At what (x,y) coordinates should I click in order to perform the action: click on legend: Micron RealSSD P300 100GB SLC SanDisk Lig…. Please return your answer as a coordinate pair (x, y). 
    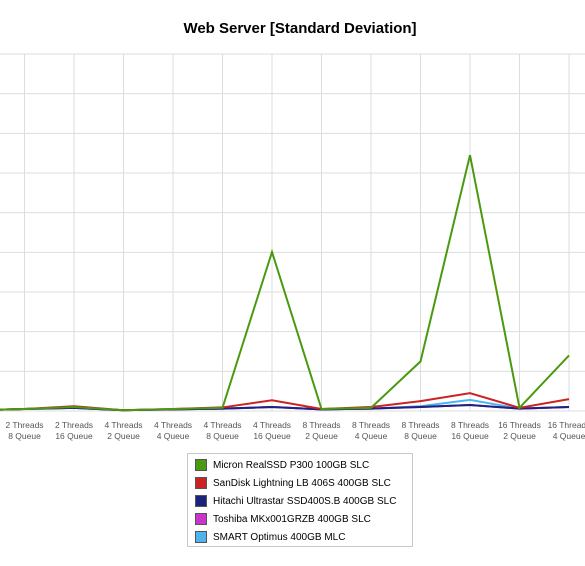
    Looking at the image, I should click on (300, 500).